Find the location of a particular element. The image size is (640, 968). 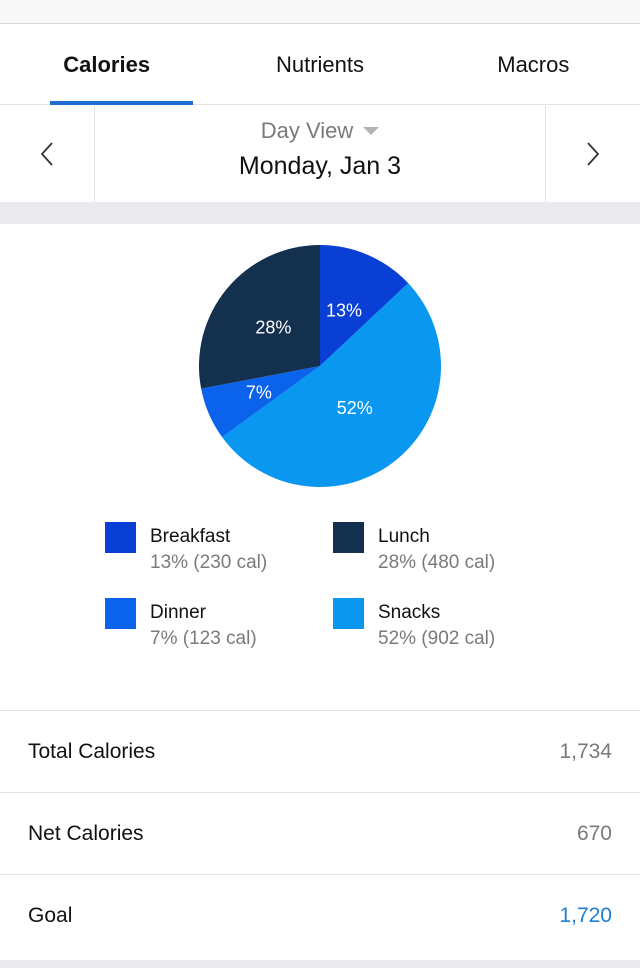

view-selector-dropdown: Day View is located at coordinates (320, 131).